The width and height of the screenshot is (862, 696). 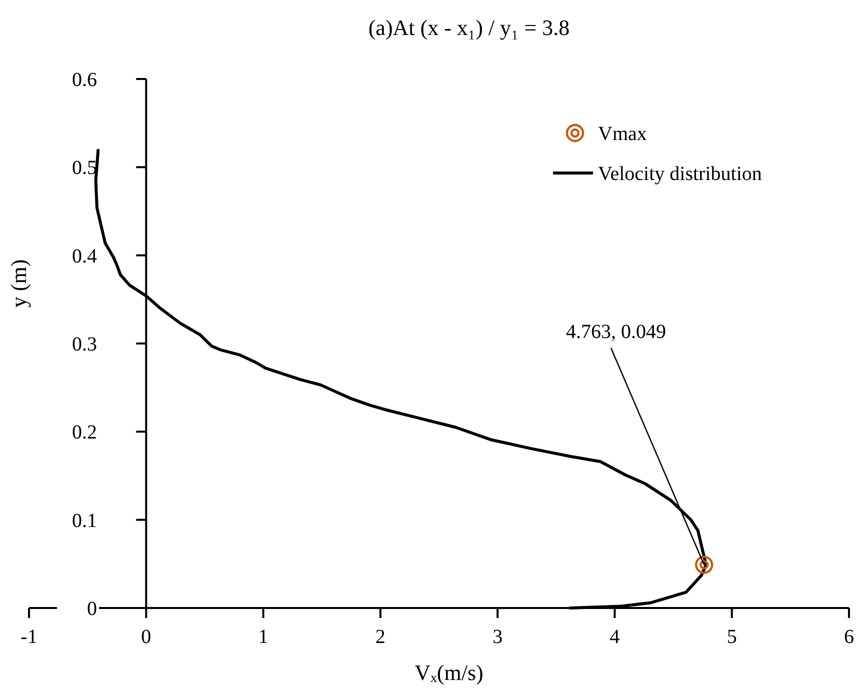 What do you see at coordinates (469, 27) in the screenshot?
I see `chart-title: (a)At (x - x₁) / y₁ = 3.8` at bounding box center [469, 27].